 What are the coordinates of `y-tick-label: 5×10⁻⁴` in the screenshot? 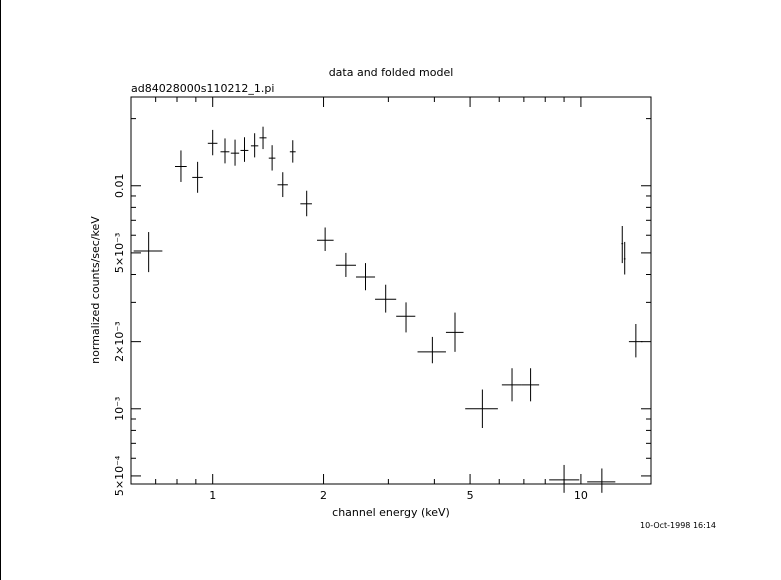 It's located at (119, 475).